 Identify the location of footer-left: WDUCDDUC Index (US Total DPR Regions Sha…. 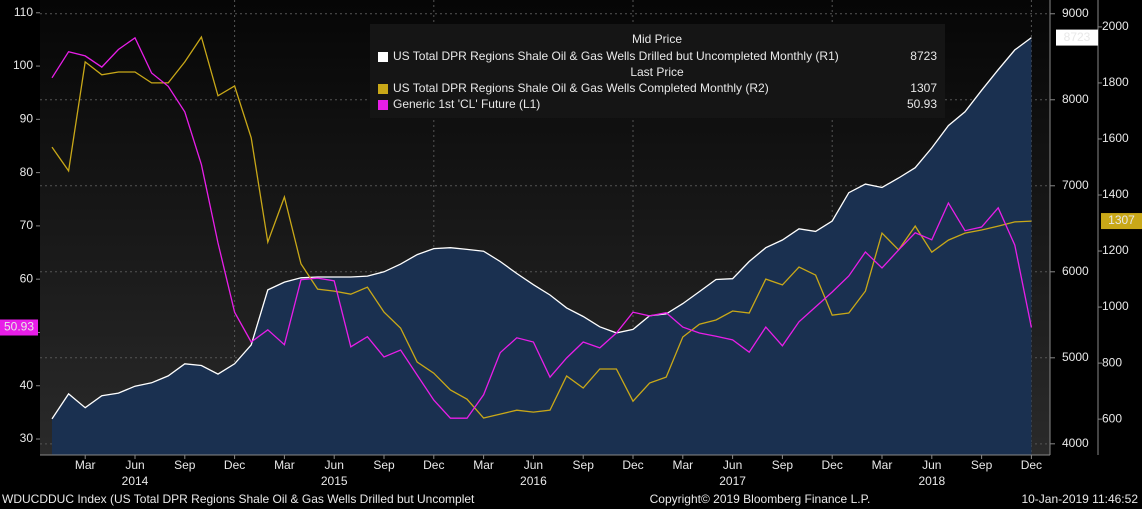
(238, 499).